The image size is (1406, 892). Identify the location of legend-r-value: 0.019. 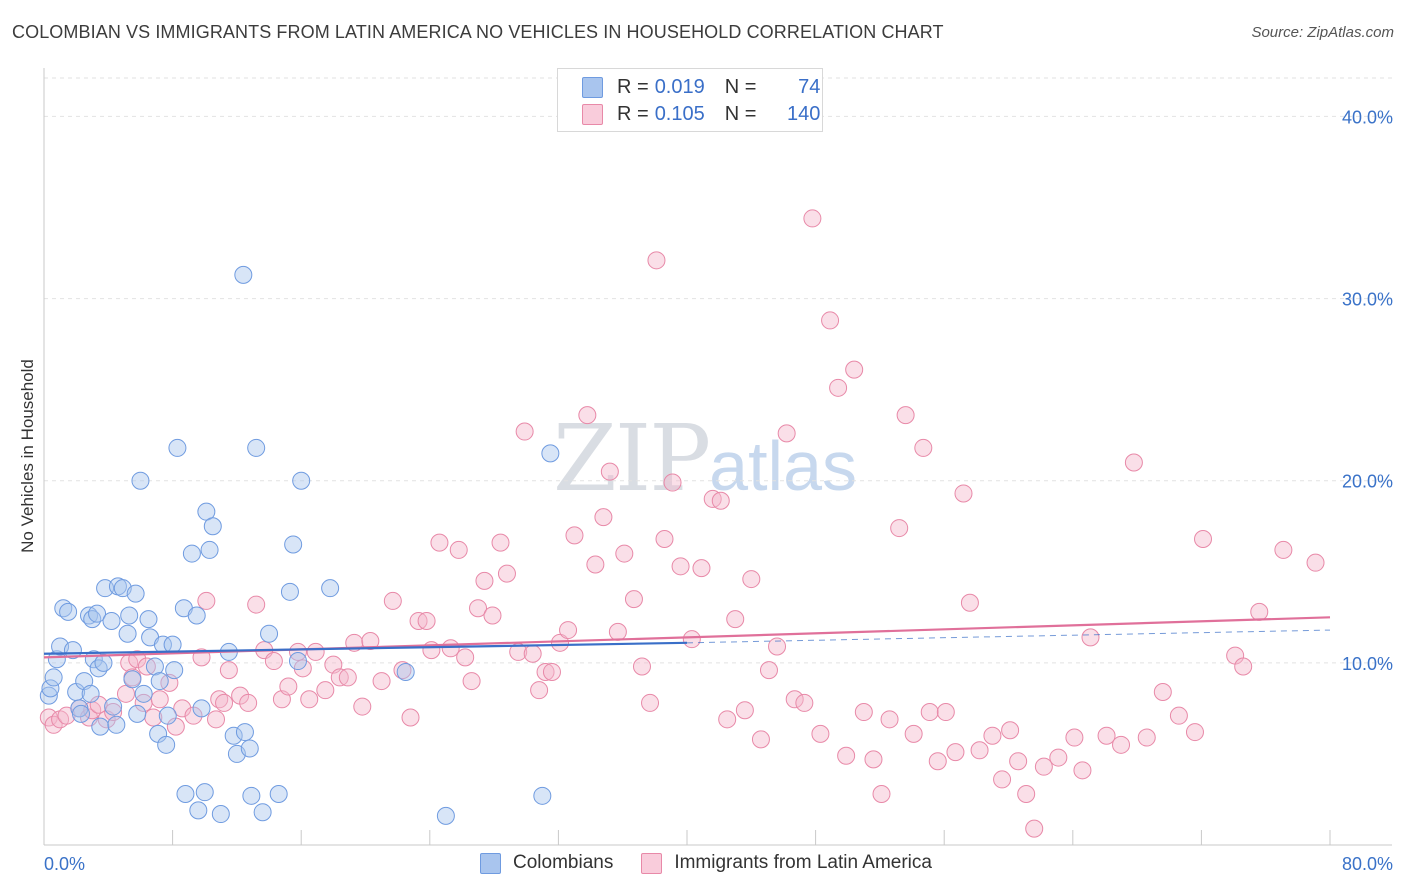
(679, 86).